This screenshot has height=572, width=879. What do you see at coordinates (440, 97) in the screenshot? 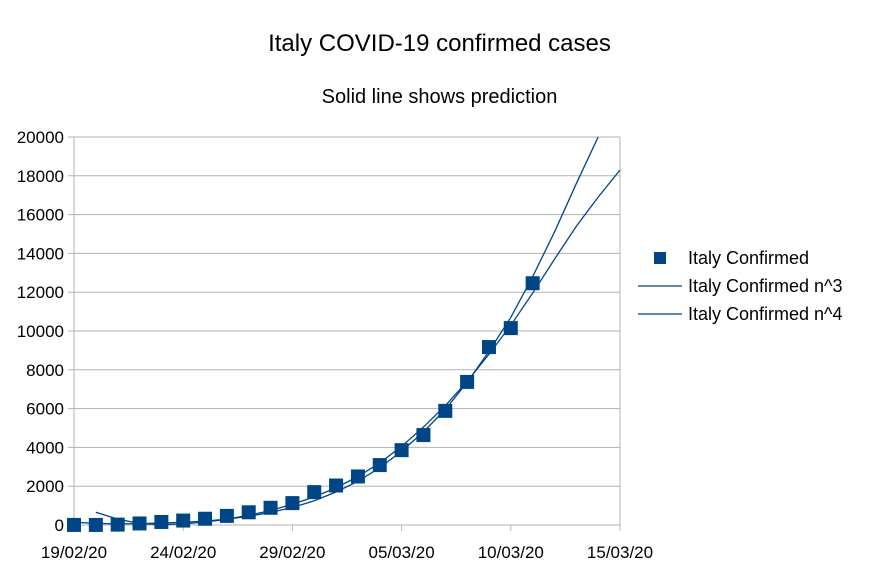
I see `chart-subtitle: Solid line shows prediction` at bounding box center [440, 97].